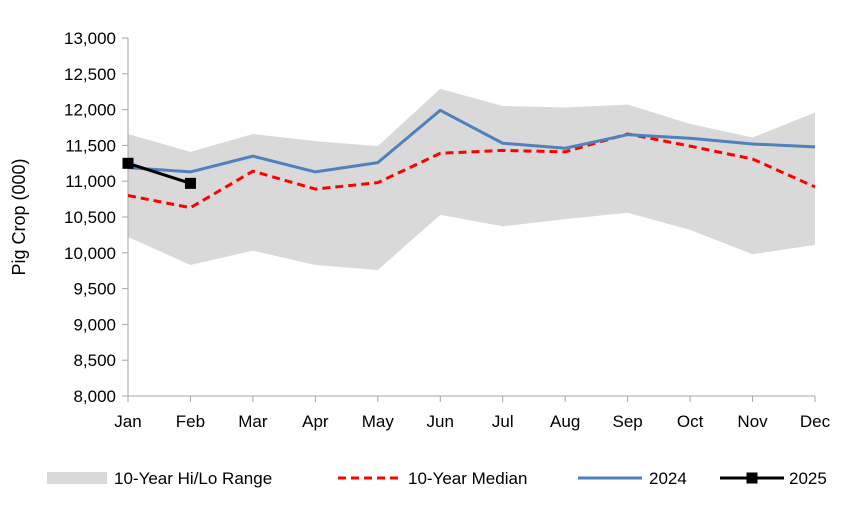 This screenshot has width=852, height=516. What do you see at coordinates (471, 141) in the screenshot?
I see `series-line-2024` at bounding box center [471, 141].